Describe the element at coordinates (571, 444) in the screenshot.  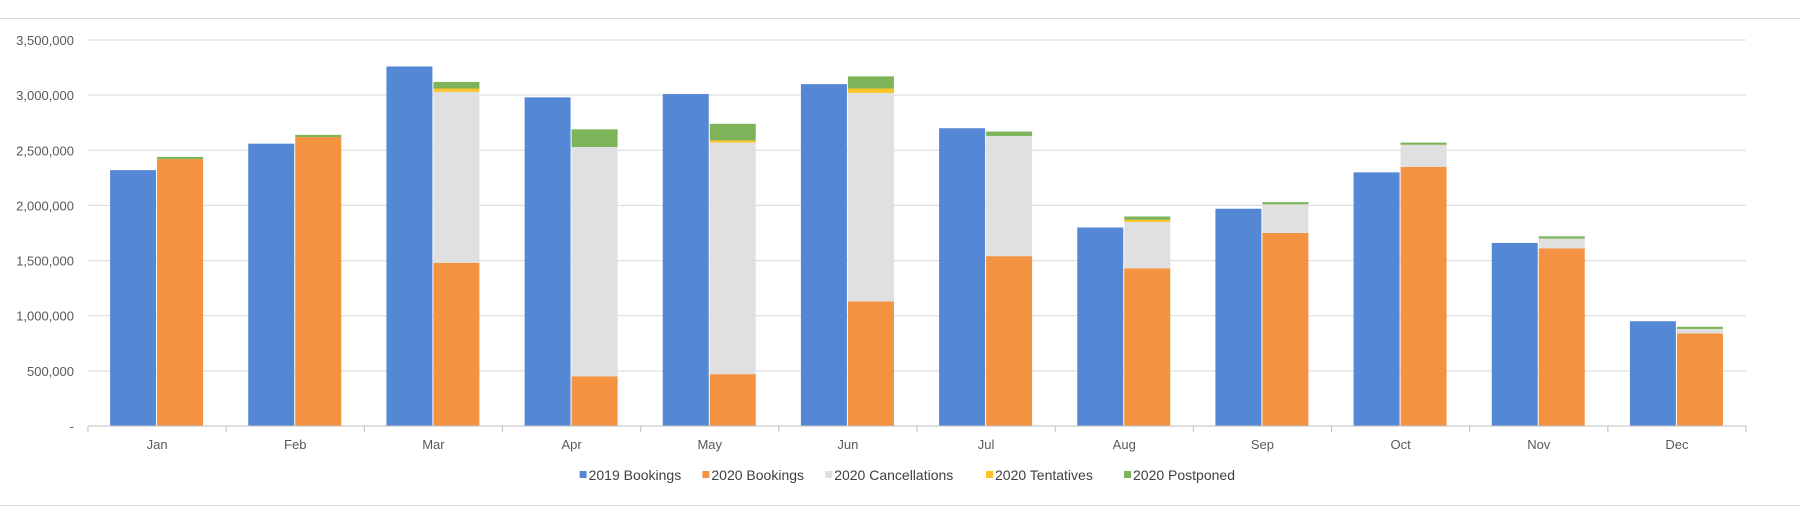
I see `x-tick-label: Apr` at that location.